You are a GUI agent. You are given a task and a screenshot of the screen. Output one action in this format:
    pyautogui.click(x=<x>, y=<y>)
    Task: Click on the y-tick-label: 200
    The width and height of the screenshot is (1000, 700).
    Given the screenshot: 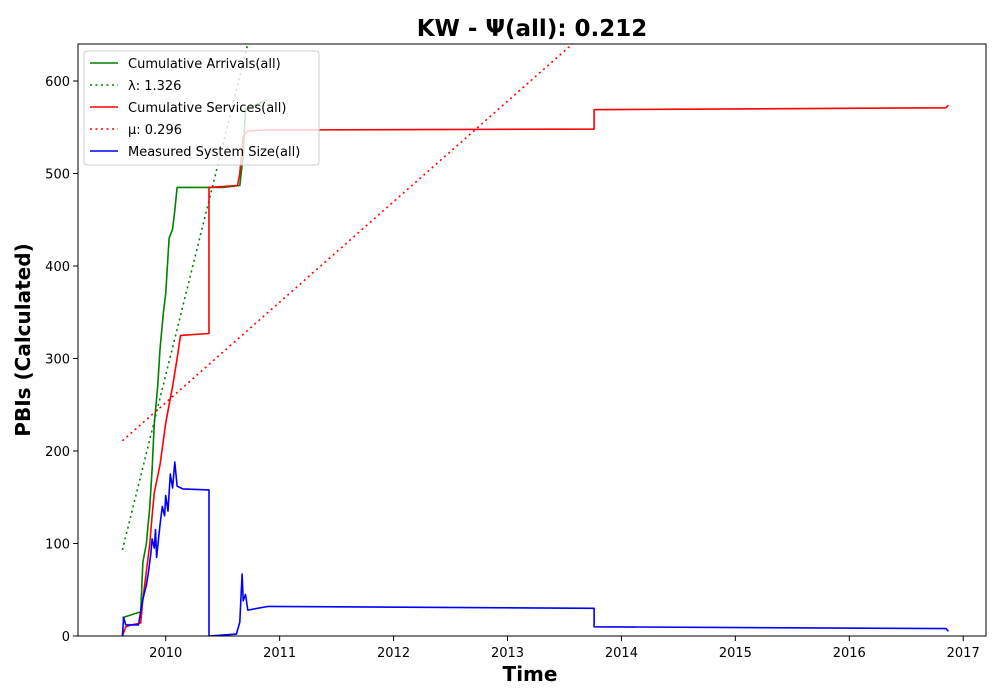 What is the action you would take?
    pyautogui.click(x=57, y=452)
    